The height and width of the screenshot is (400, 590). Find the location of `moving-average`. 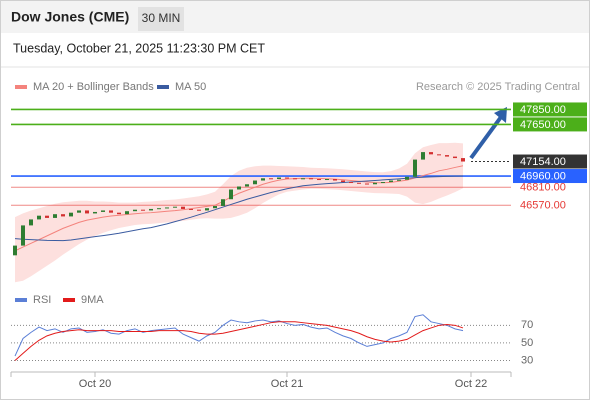

moving-average is located at coordinates (239, 208).